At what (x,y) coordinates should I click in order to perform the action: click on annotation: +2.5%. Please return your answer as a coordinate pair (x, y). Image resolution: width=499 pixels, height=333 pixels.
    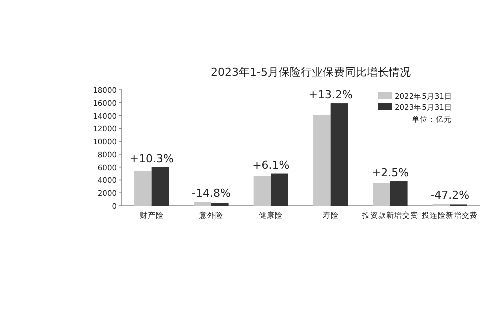
    Looking at the image, I should click on (391, 173).